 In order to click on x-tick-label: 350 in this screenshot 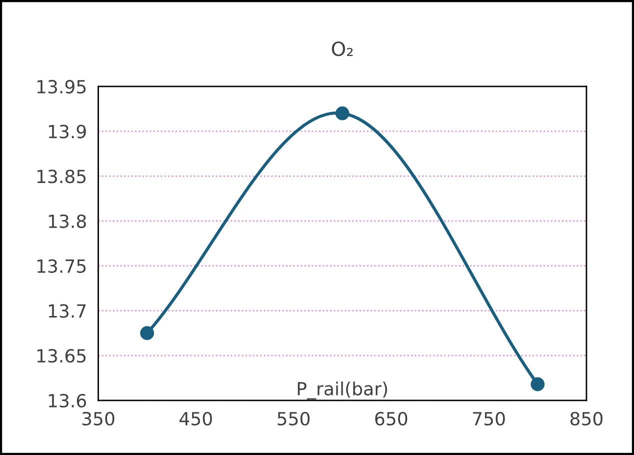, I will do `click(98, 419)`.